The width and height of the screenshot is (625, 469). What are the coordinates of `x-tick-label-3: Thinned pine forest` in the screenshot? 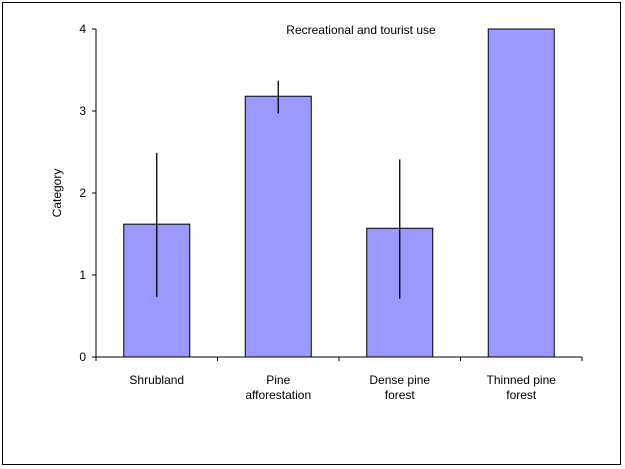 It's located at (522, 387).